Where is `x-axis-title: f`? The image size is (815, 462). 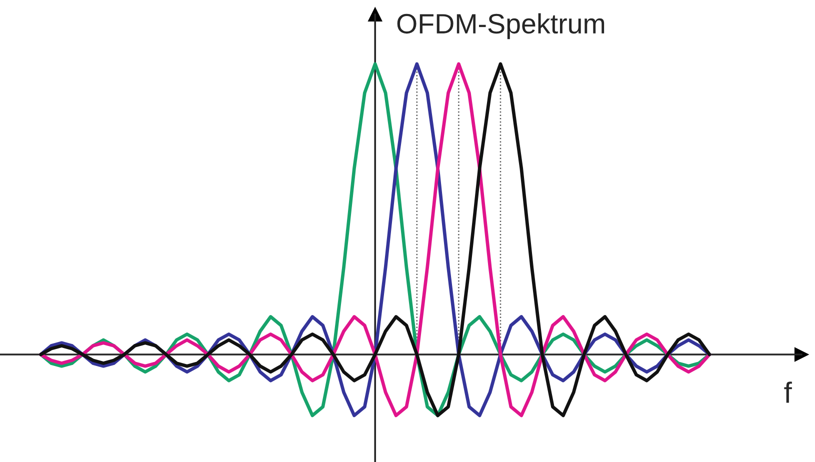 x-axis-title: f is located at coordinates (788, 392).